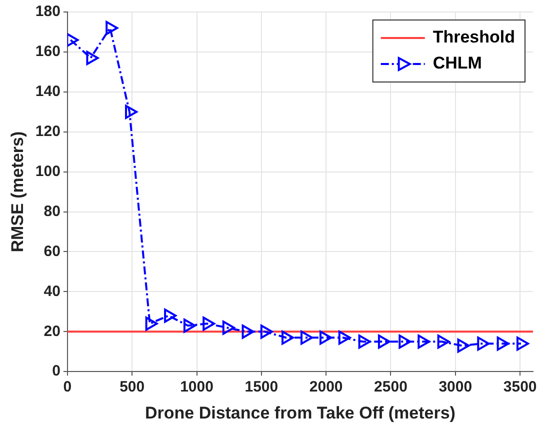 The height and width of the screenshot is (430, 547). Describe the element at coordinates (52, 251) in the screenshot. I see `y-tick-label: 60` at that location.